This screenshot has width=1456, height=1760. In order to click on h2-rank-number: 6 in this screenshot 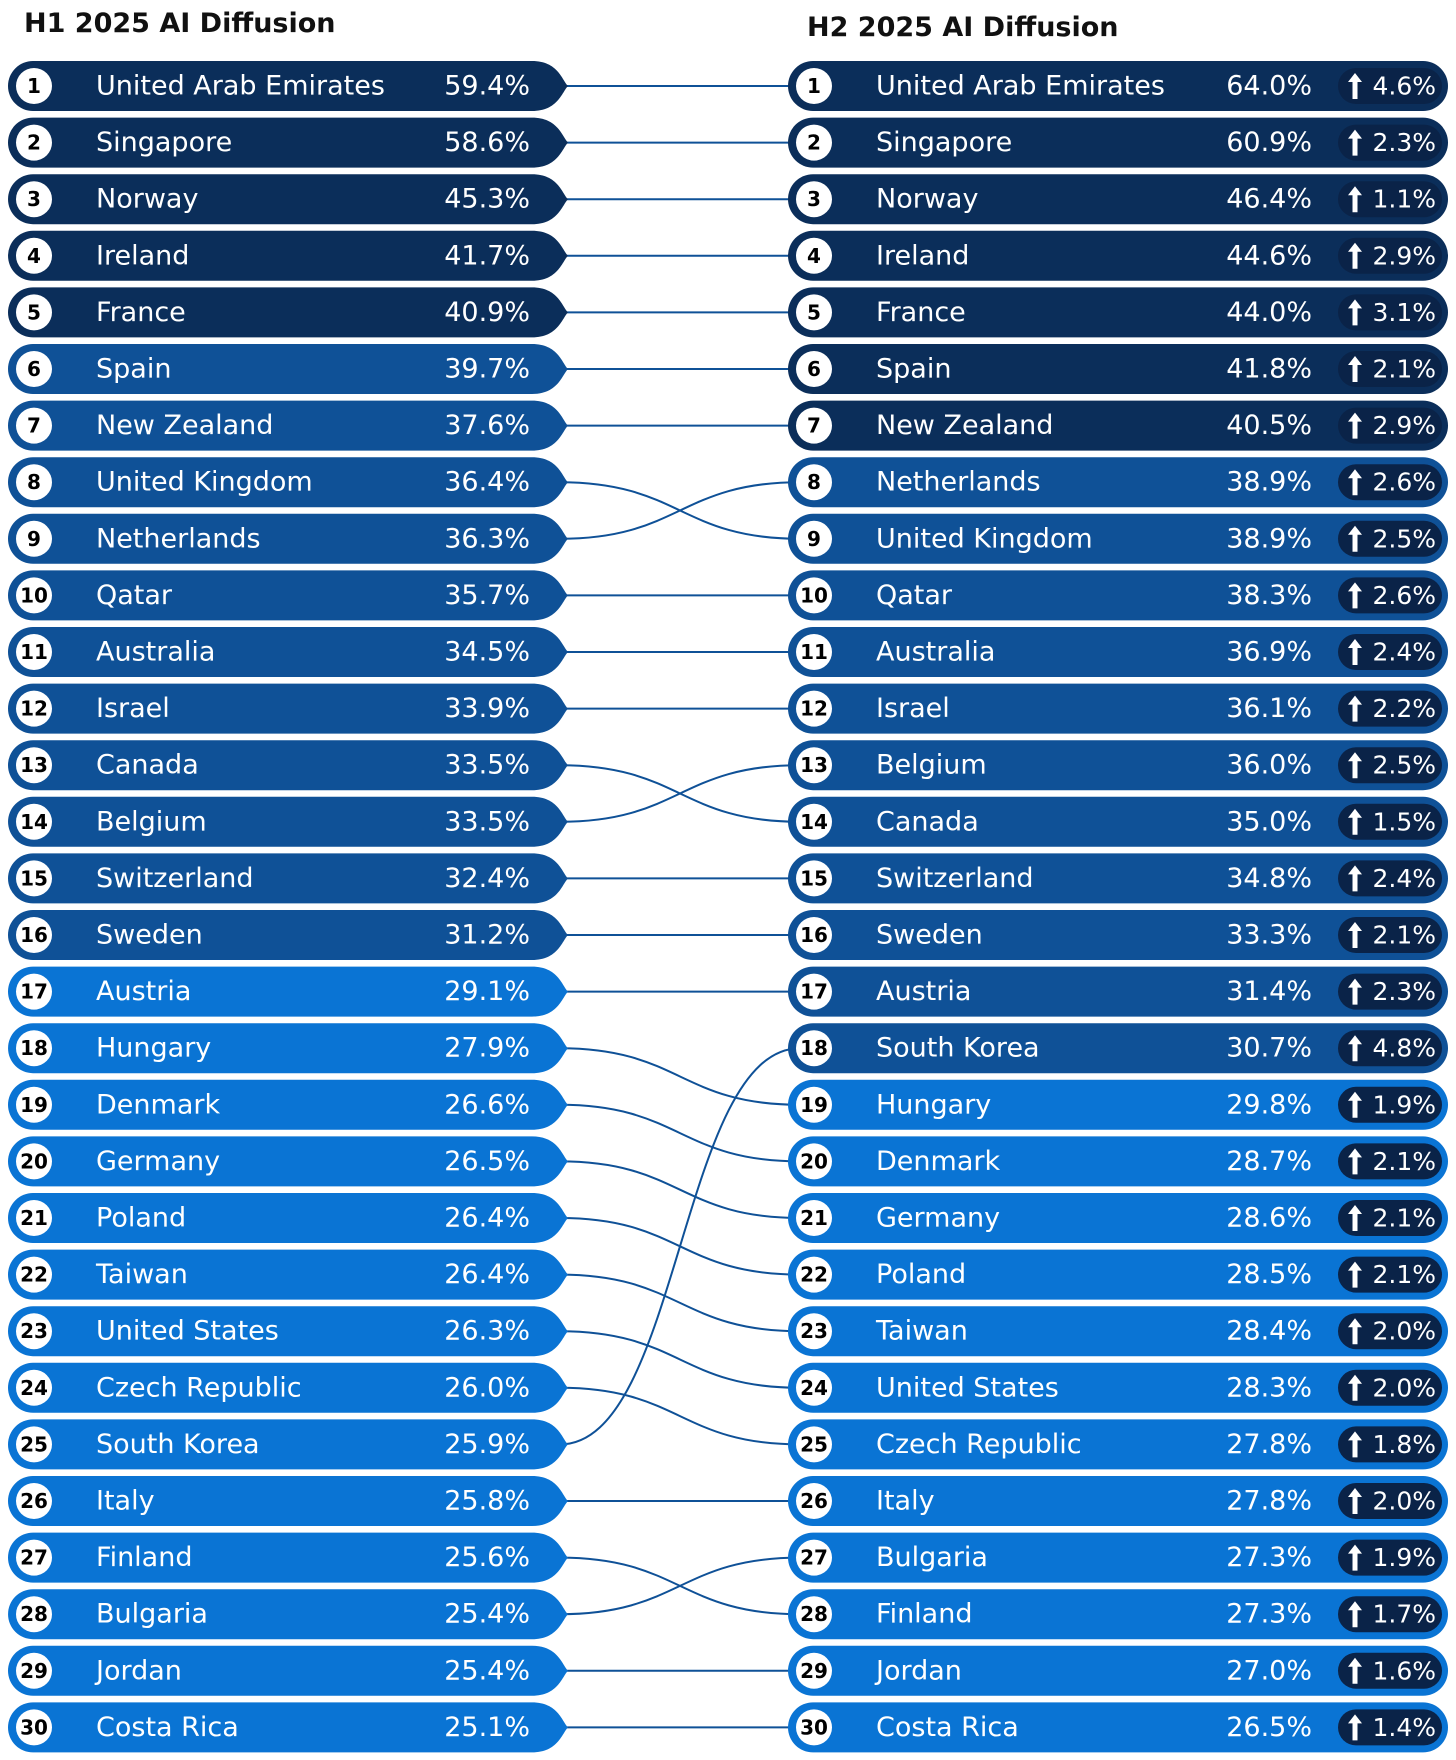, I will do `click(814, 369)`.